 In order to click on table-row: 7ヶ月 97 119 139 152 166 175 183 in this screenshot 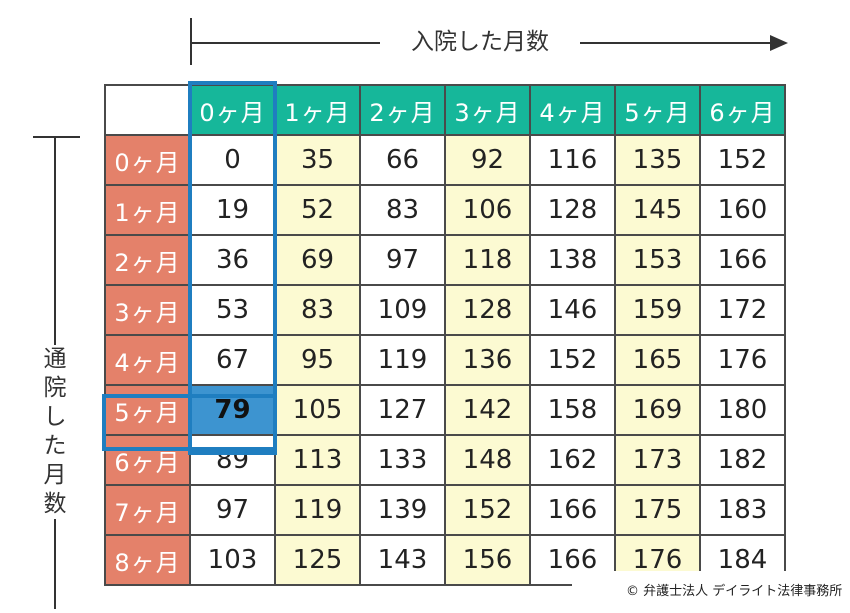, I will do `click(445, 510)`.